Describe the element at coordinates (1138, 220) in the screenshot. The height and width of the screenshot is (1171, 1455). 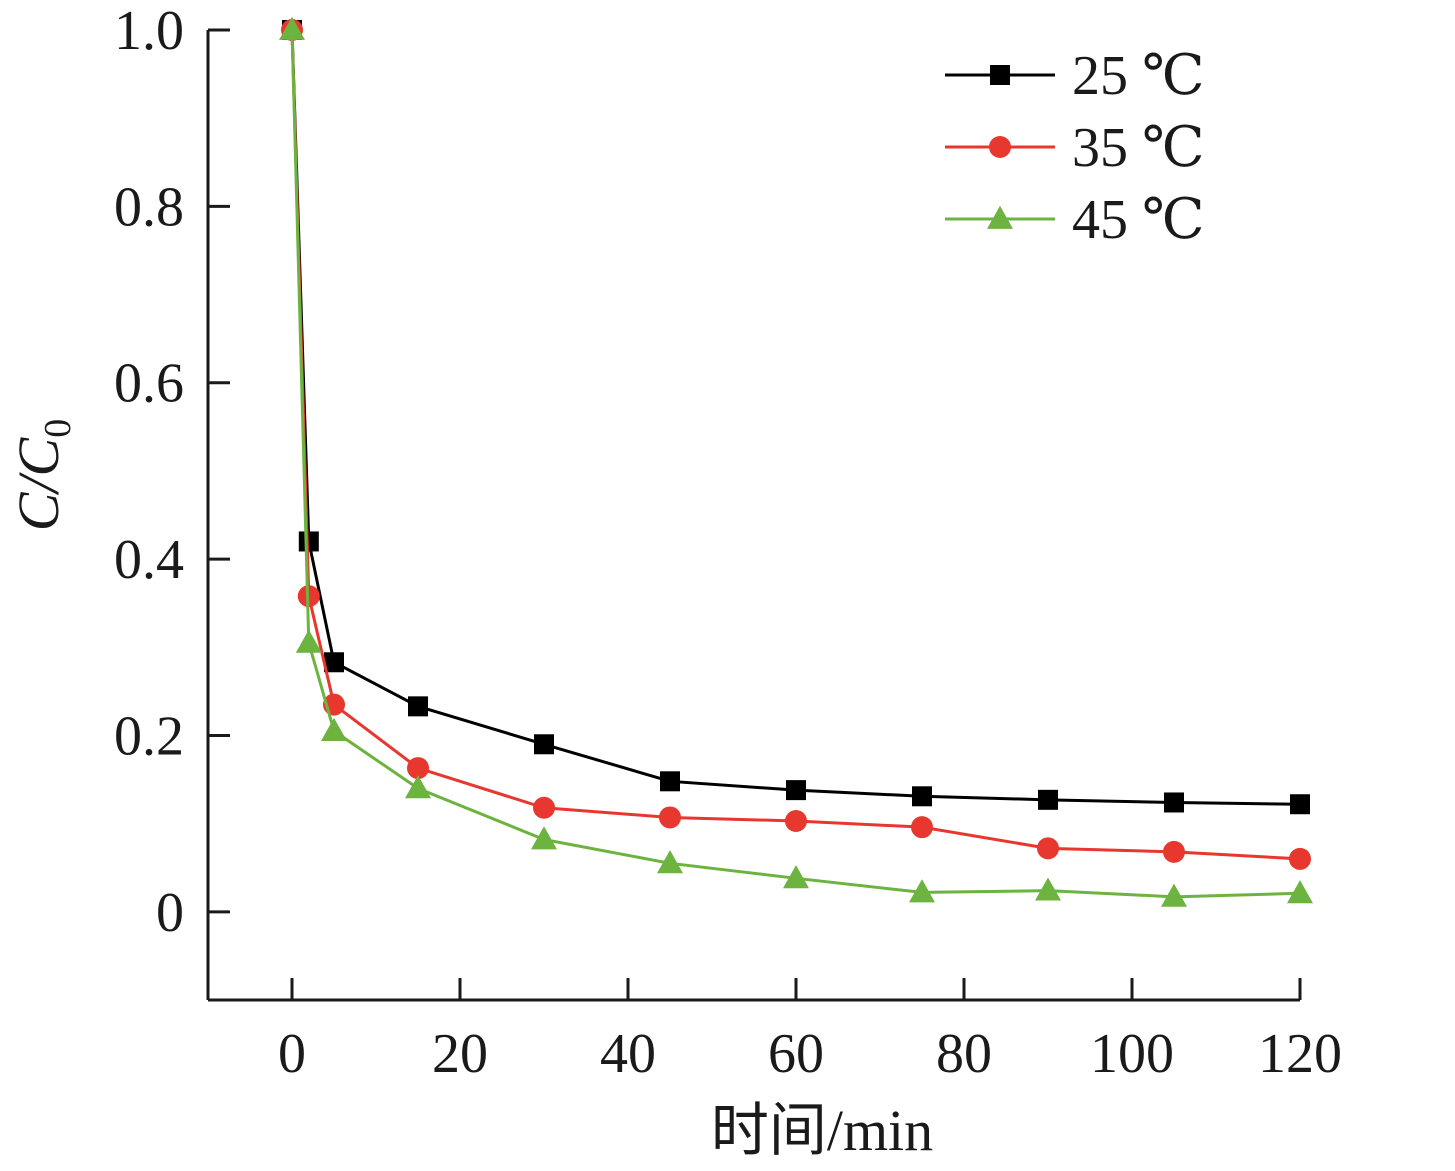
I see `legend-label: 45 ℃` at that location.